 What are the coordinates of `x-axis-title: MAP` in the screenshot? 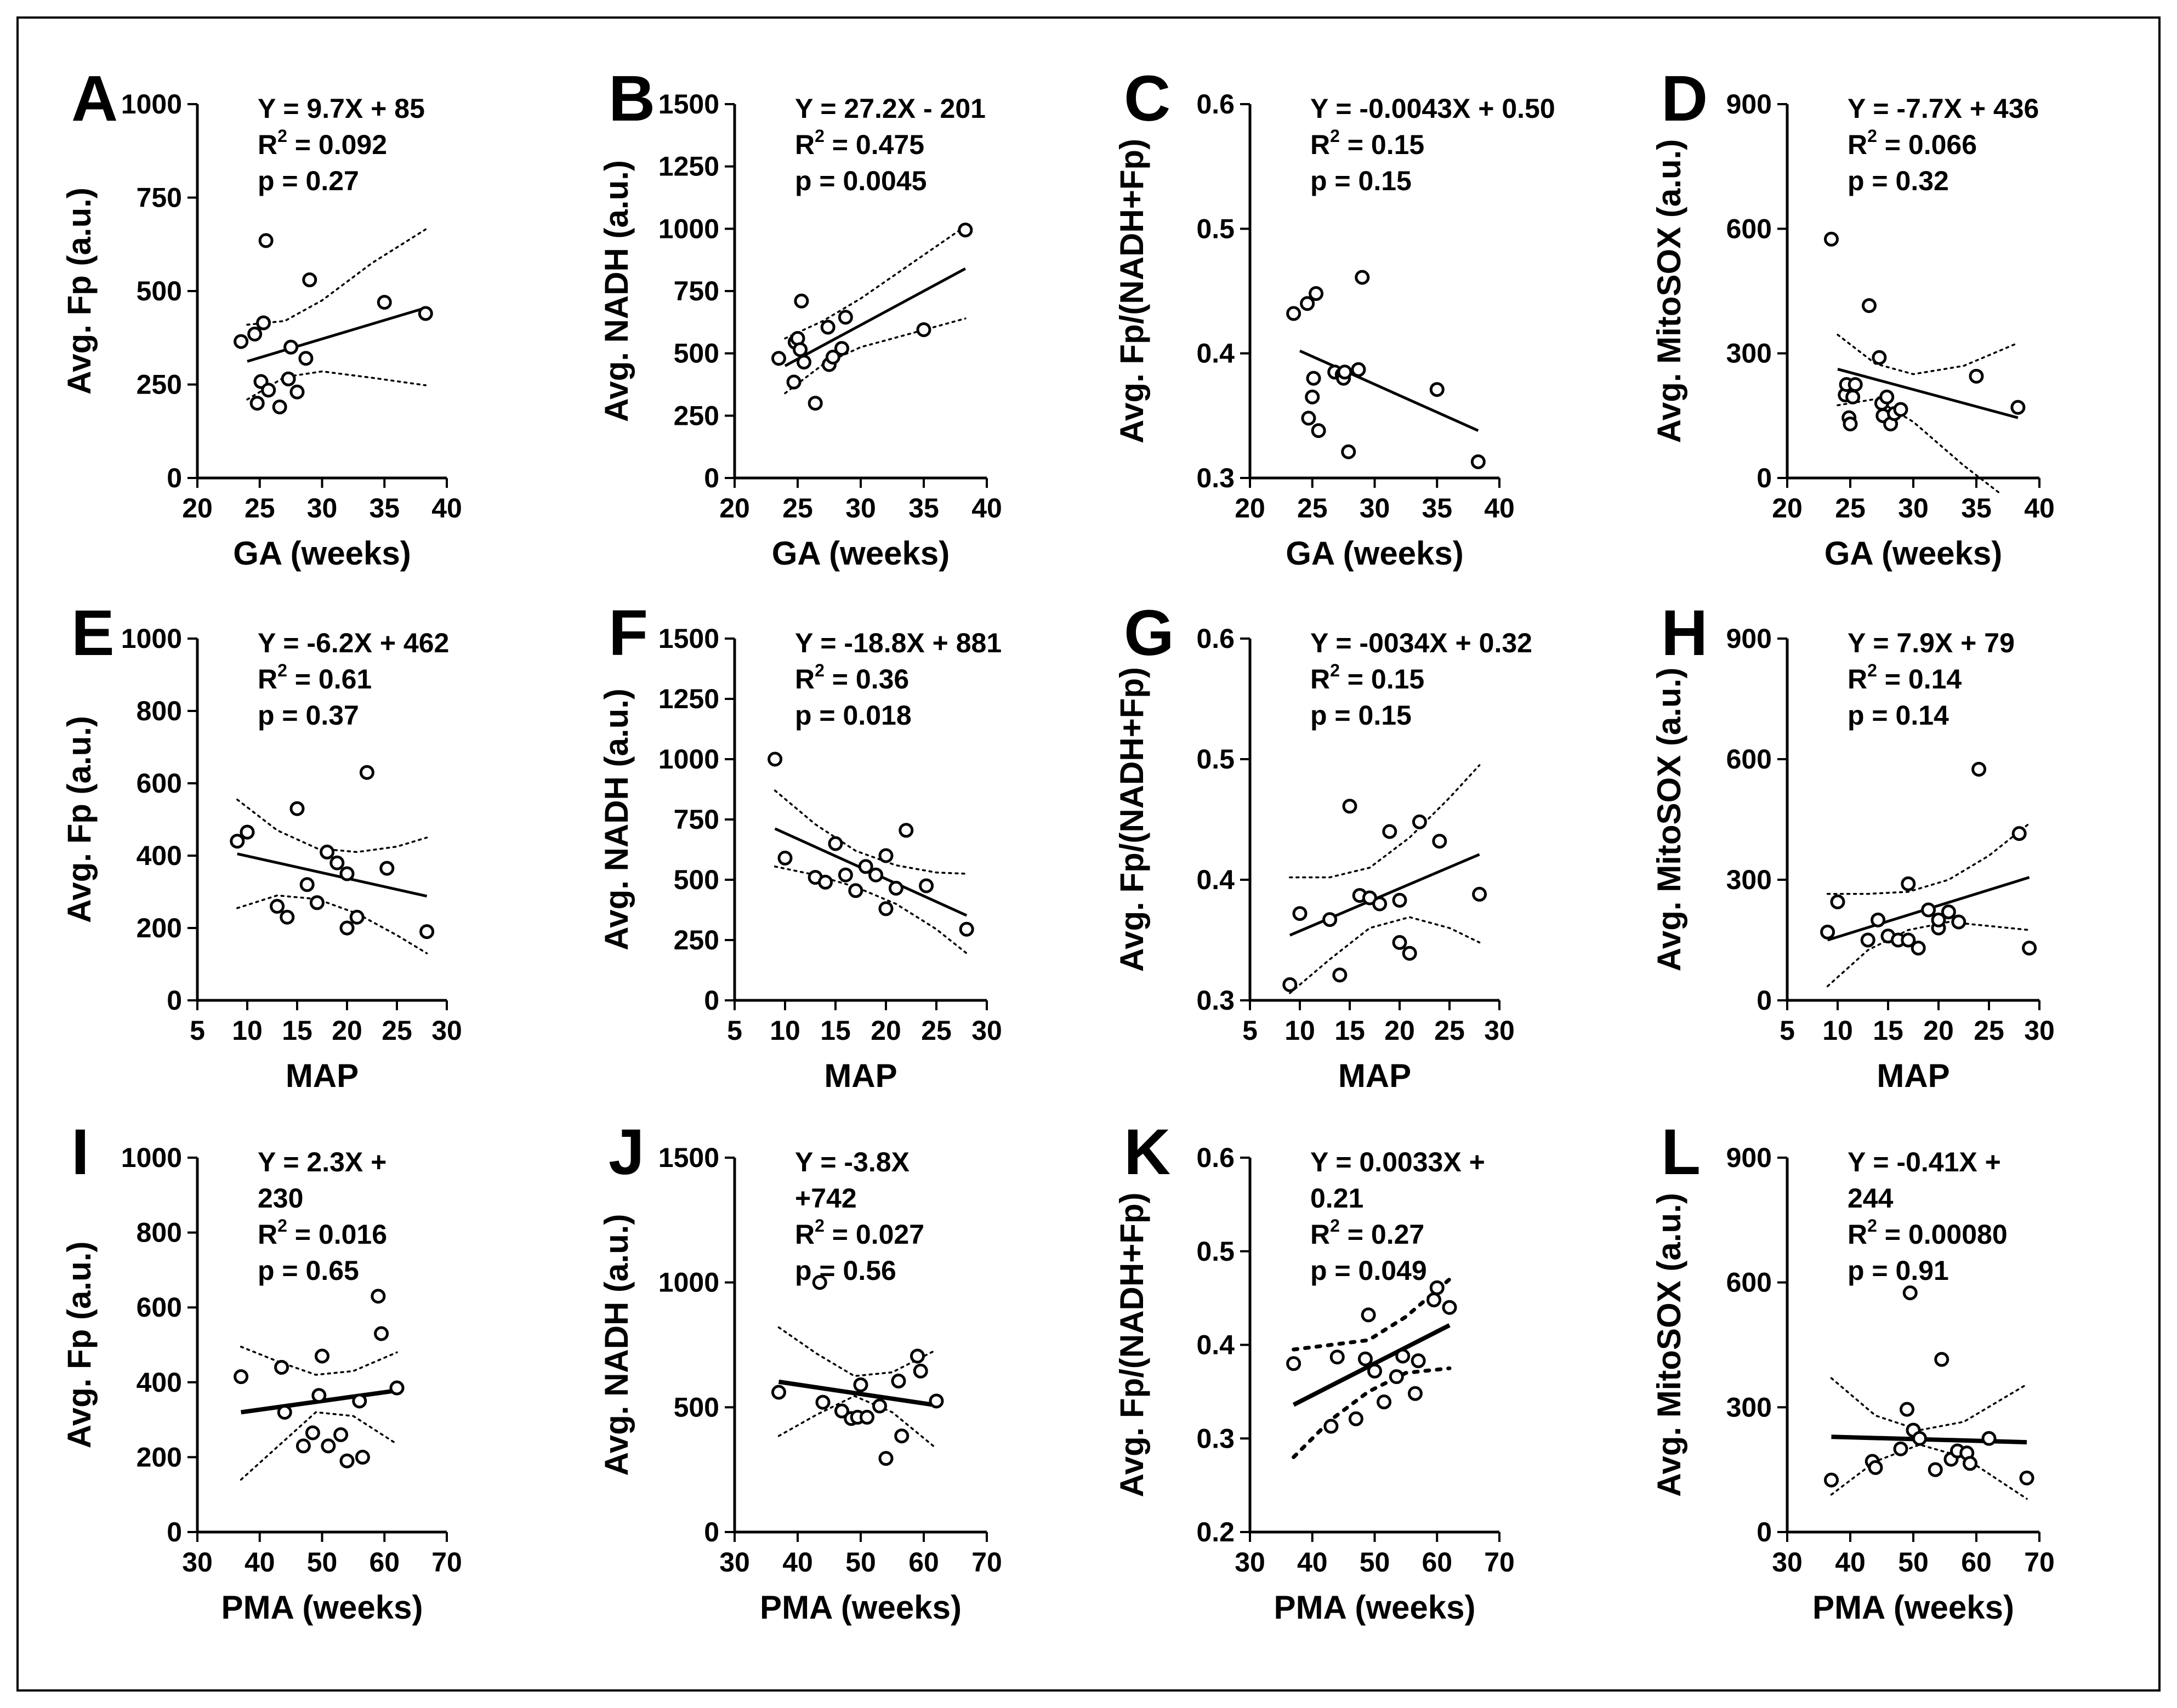 It's located at (323, 1075).